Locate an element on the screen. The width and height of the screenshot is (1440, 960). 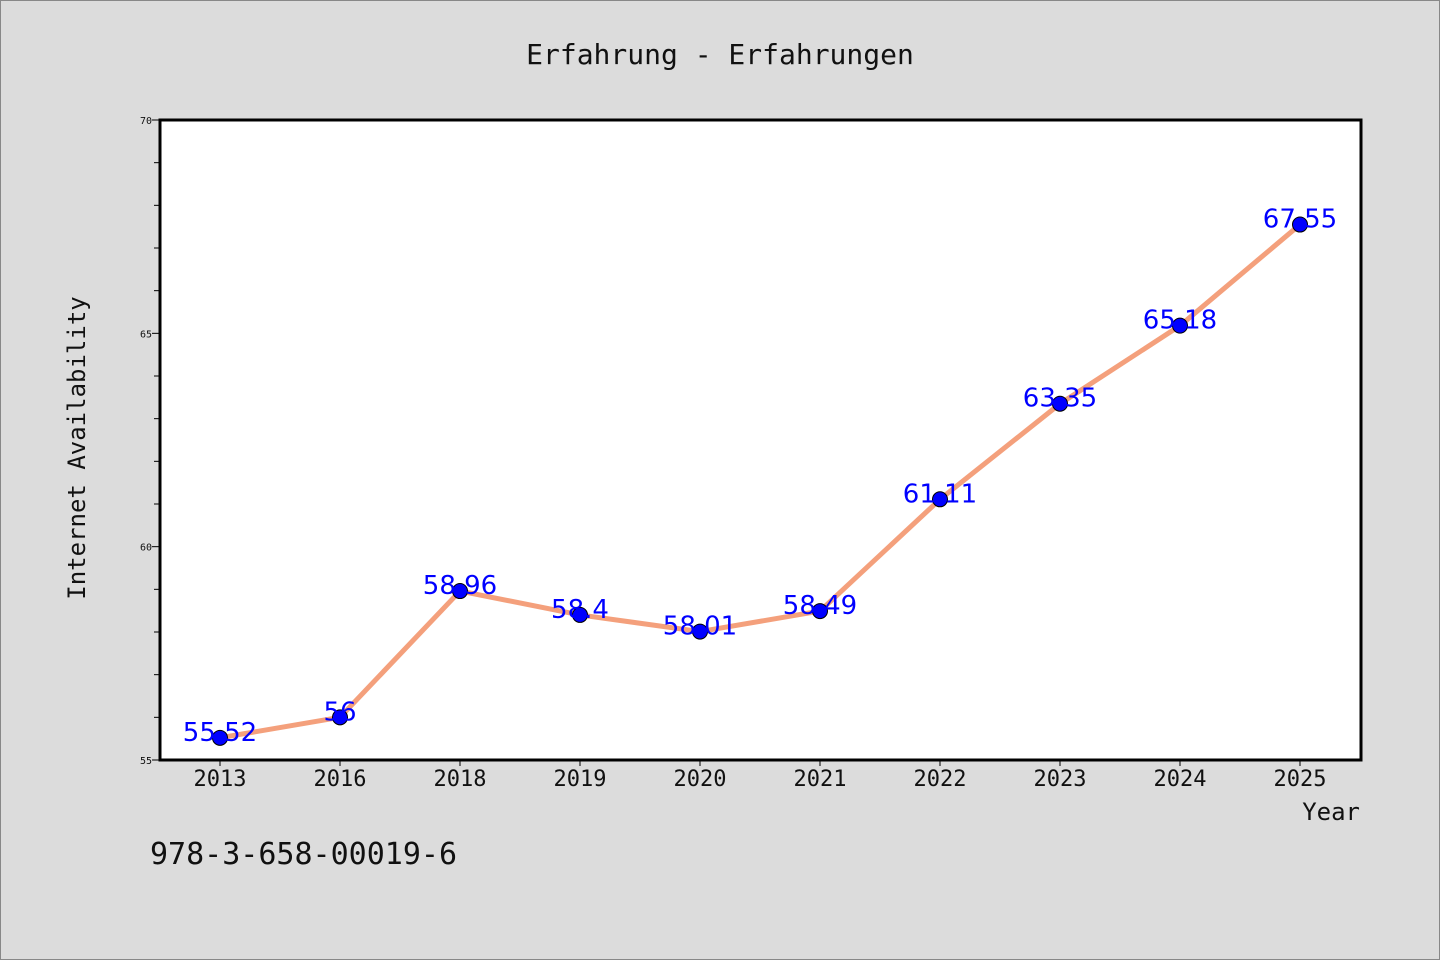
x-axis-ticks: 2013 2016 2018 2019 2020 2021 2022 2023 2024 2025 is located at coordinates (760, 776).